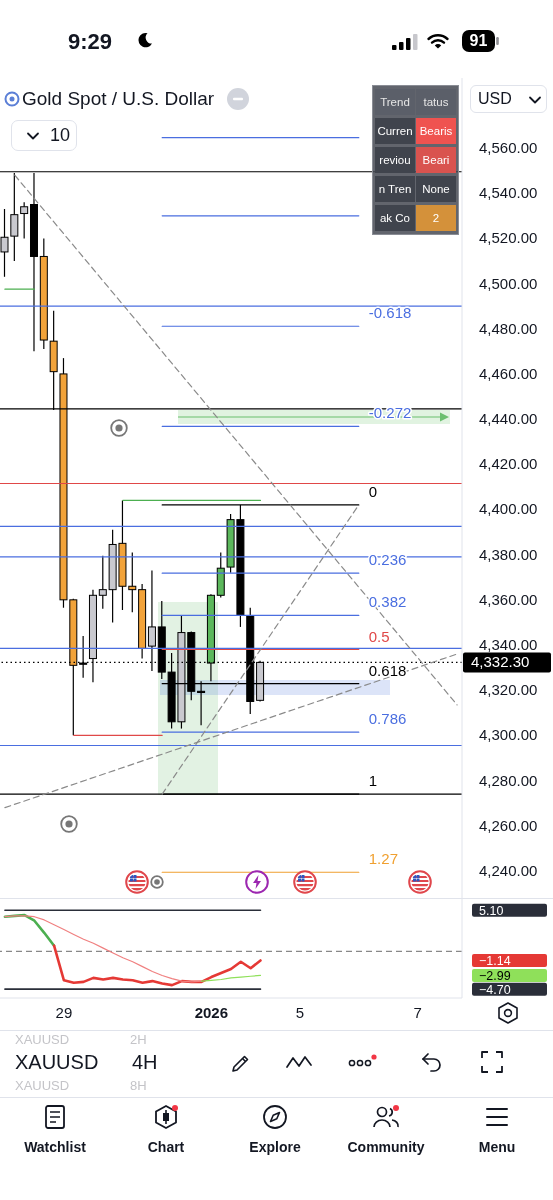 The height and width of the screenshot is (1200, 553). Describe the element at coordinates (508, 599) in the screenshot. I see `y-tick-label: 4,360.00` at that location.